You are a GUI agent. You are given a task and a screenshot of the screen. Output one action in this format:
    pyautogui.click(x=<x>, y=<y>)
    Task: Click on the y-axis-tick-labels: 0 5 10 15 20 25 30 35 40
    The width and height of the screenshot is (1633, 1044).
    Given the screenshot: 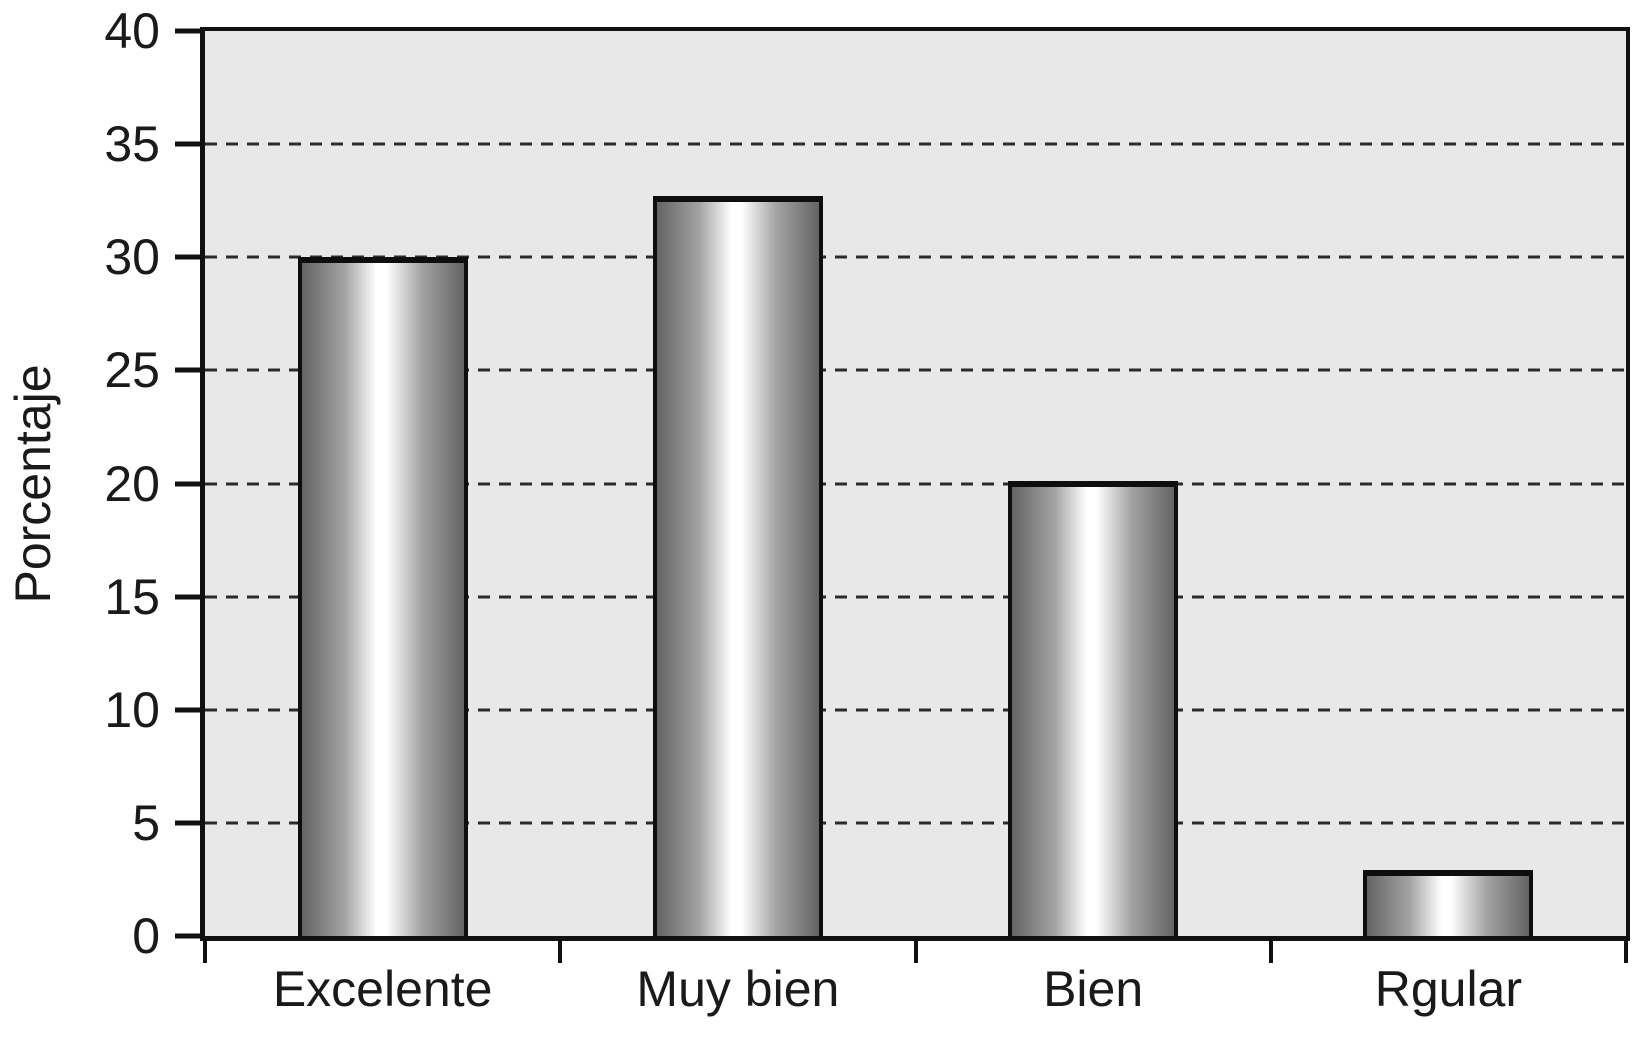 What is the action you would take?
    pyautogui.click(x=80, y=483)
    